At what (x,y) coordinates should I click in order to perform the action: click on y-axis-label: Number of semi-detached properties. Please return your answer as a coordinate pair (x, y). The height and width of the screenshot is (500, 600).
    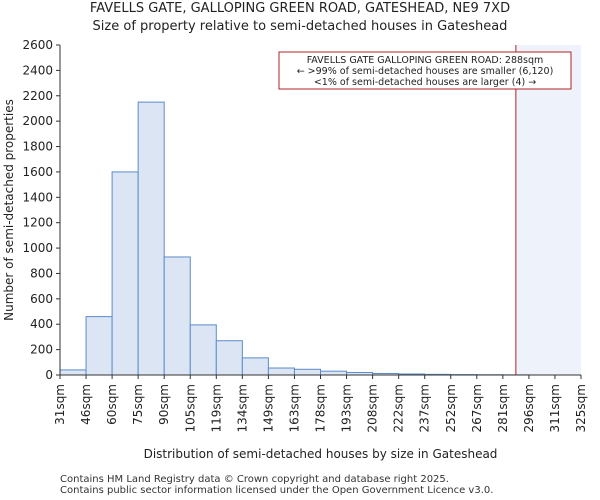
    Looking at the image, I should click on (9, 210).